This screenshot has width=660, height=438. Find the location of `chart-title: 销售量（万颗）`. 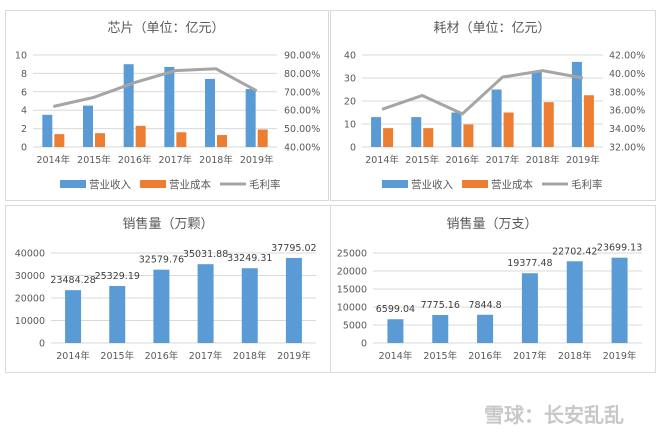

chart-title: 销售量（万颗） is located at coordinates (167, 224).